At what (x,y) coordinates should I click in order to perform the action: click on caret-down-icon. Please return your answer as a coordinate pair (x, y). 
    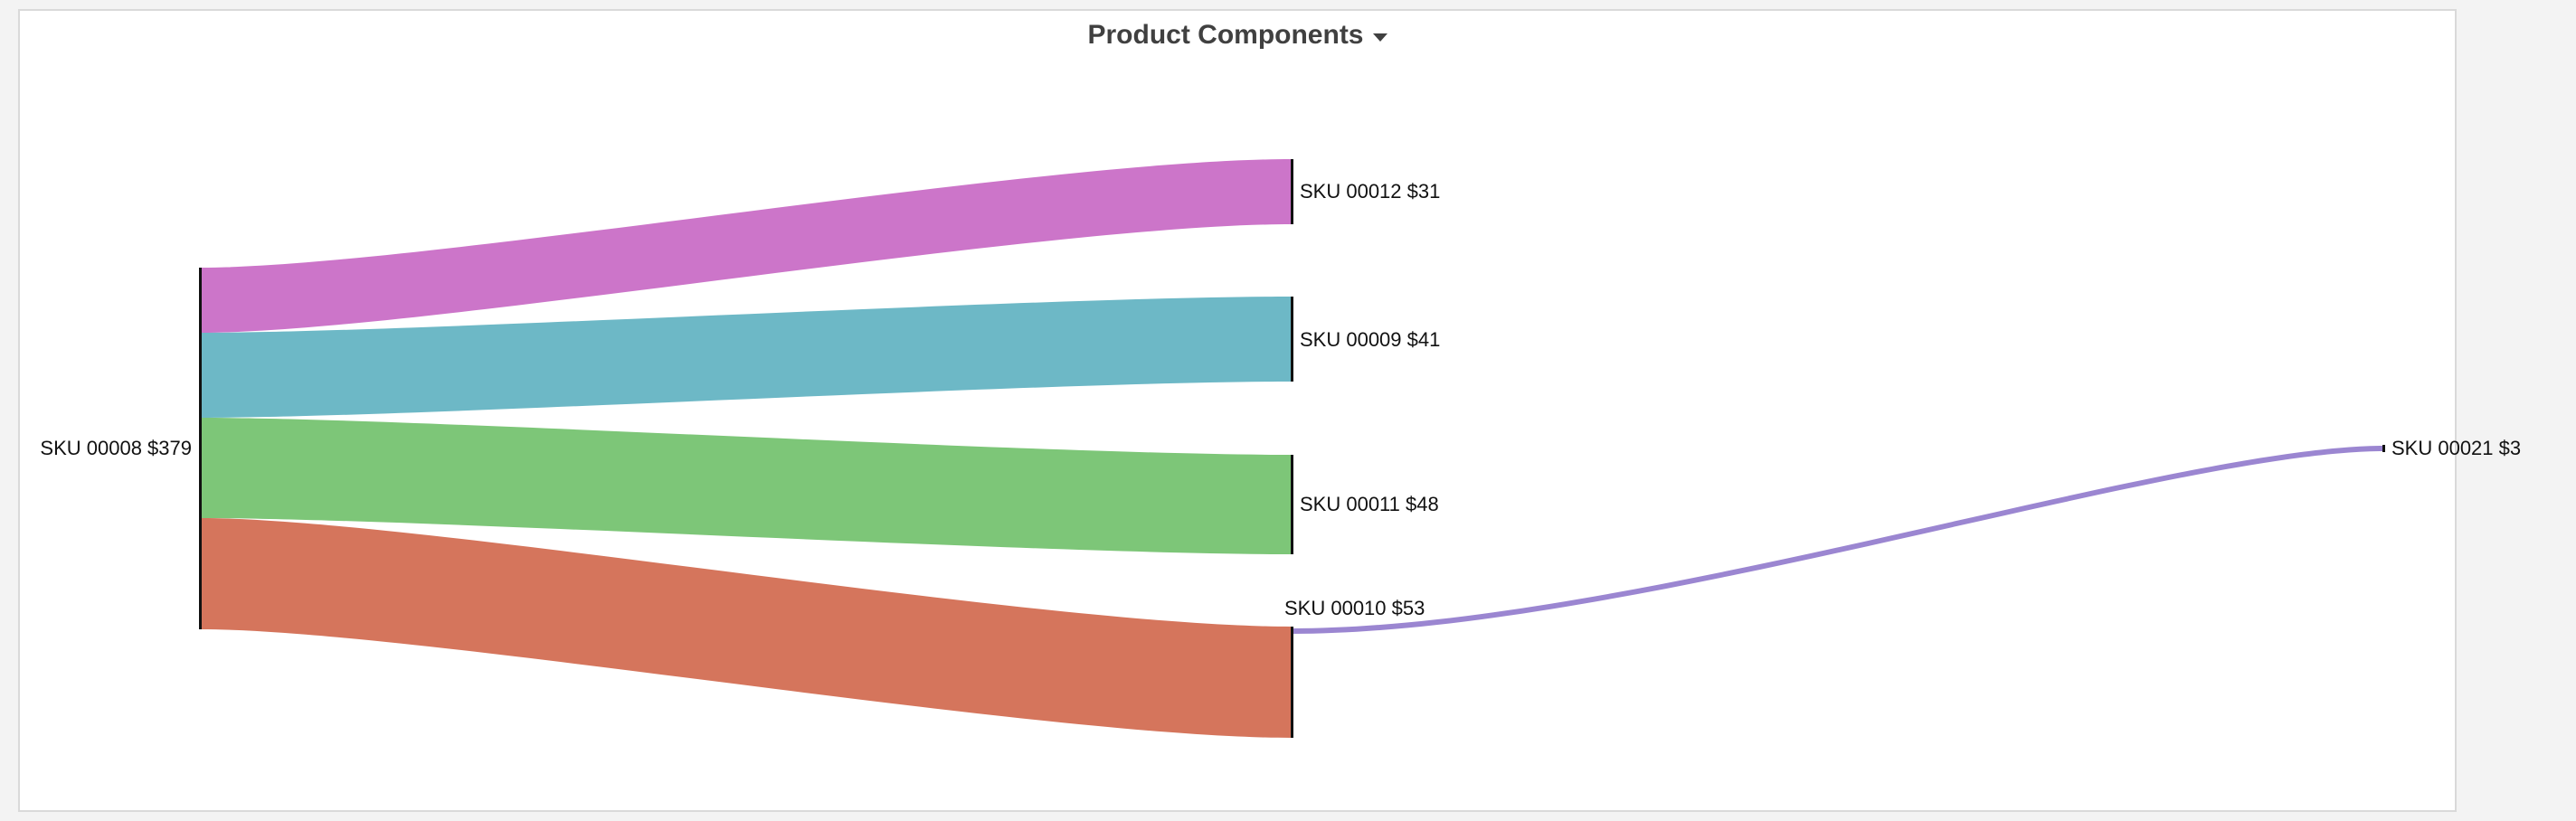
    Looking at the image, I should click on (1379, 37).